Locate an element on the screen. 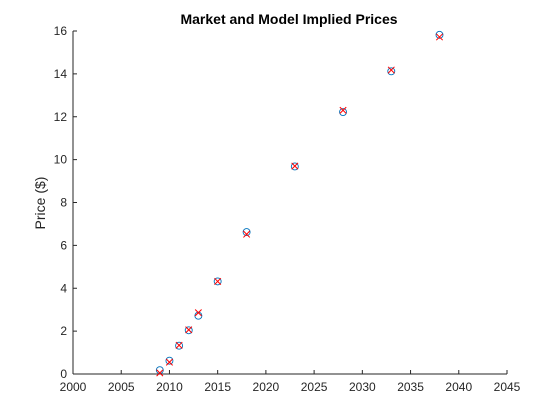 The height and width of the screenshot is (420, 560). x-tick-label: 2045 is located at coordinates (507, 387).